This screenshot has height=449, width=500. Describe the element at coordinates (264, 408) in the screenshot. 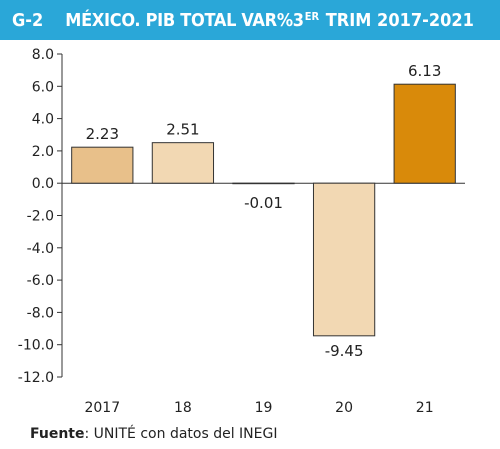

I see `x-tick-label: 19` at that location.